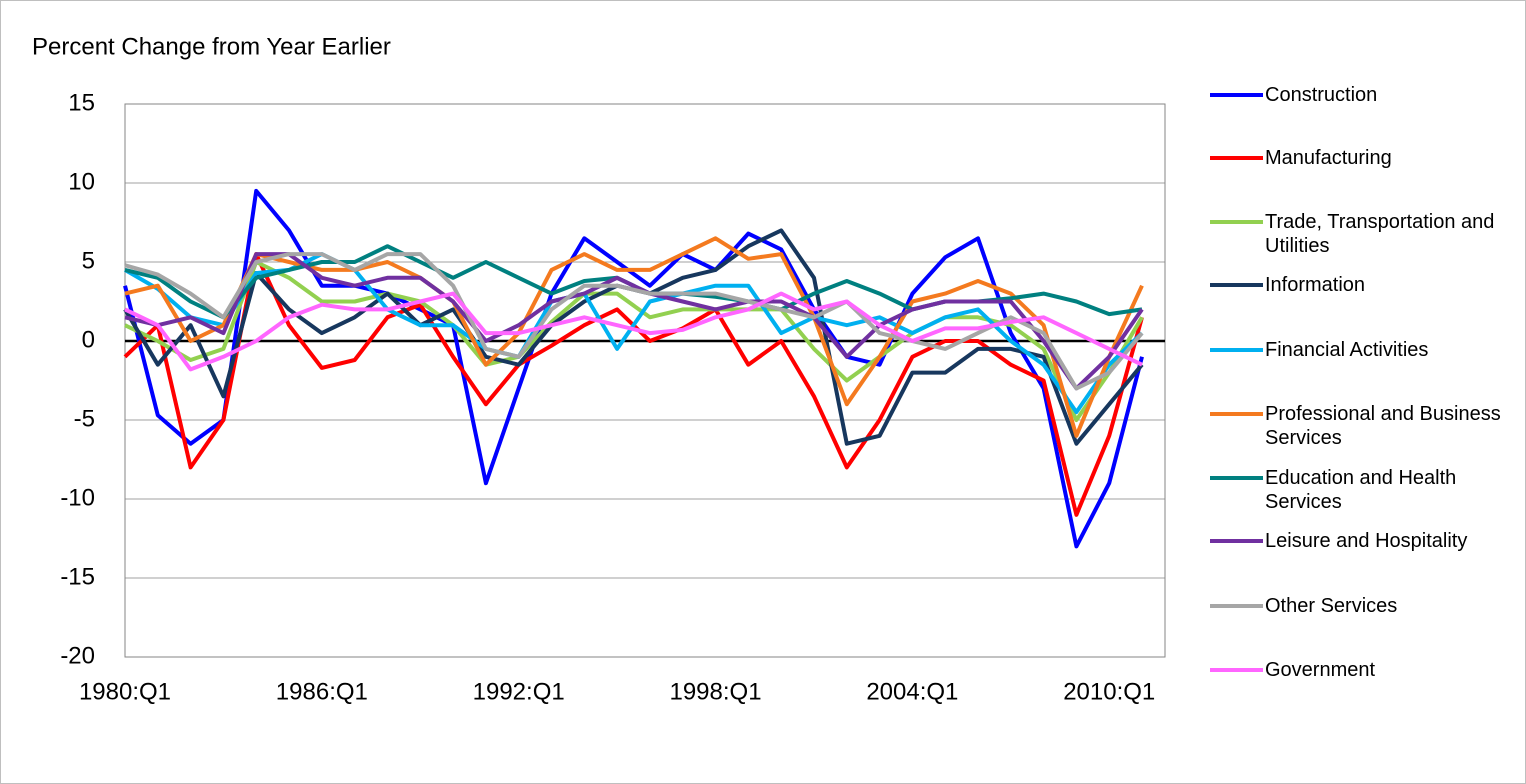 The image size is (1526, 784). I want to click on chart-title: Percent Change from Year Earlier, so click(211, 46).